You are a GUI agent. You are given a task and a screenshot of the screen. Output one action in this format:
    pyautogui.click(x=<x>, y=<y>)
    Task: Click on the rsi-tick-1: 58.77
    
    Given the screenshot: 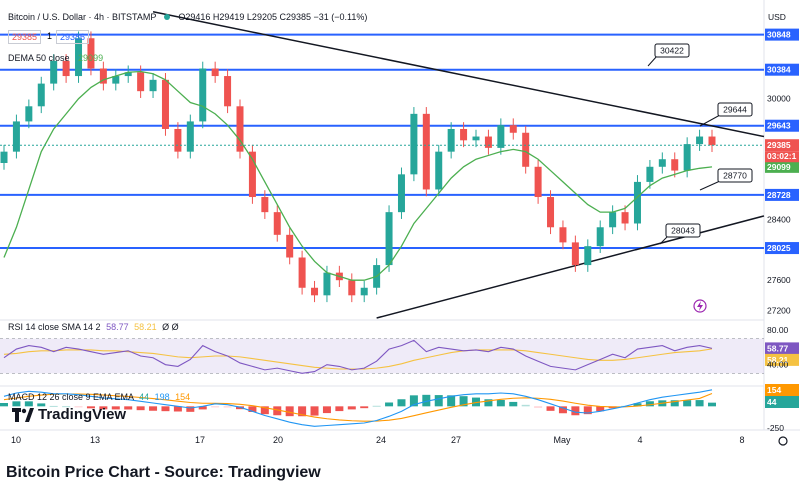 What is the action you would take?
    pyautogui.click(x=778, y=348)
    